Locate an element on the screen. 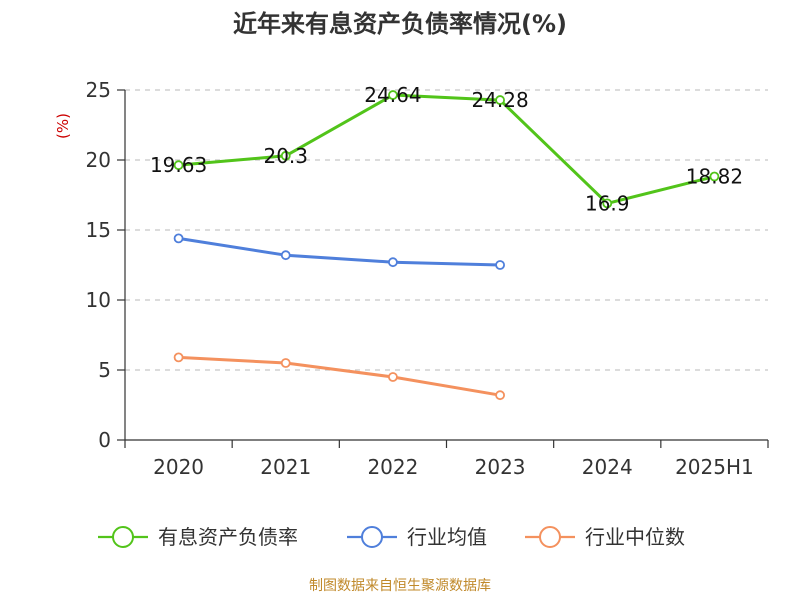 Image resolution: width=800 pixels, height=600 pixels. data-label: 18.82 is located at coordinates (714, 177).